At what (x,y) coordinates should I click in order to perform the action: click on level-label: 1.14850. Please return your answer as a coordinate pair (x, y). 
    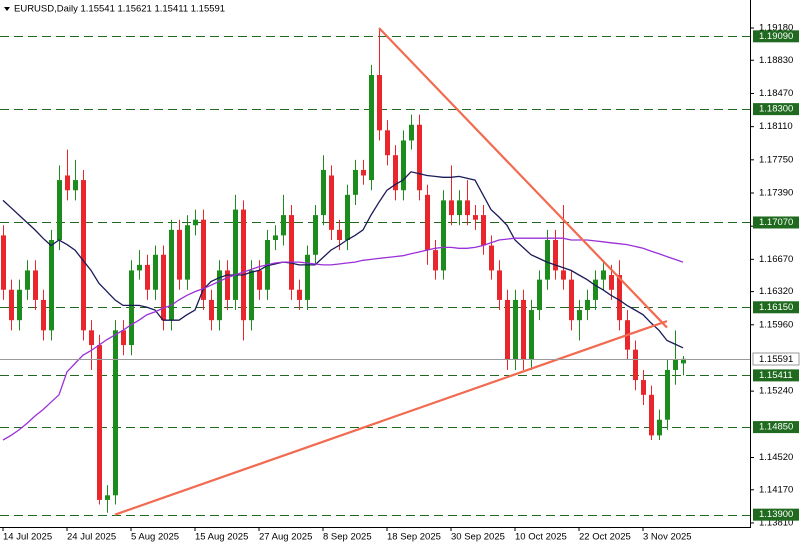
    Looking at the image, I should click on (776, 427).